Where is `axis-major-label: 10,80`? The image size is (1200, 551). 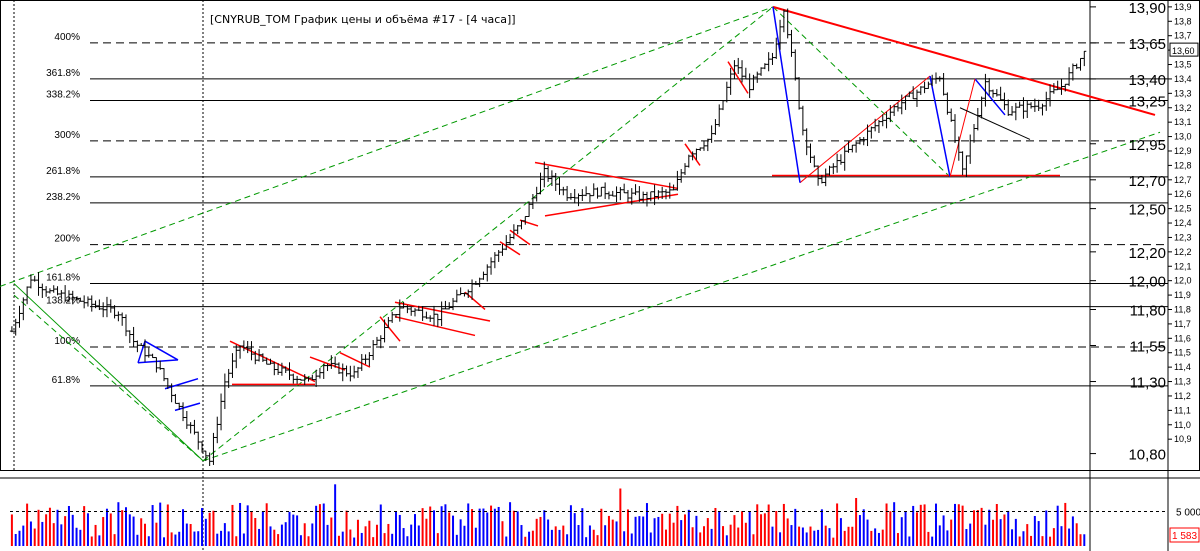
axis-major-label: 10,80 is located at coordinates (1147, 455).